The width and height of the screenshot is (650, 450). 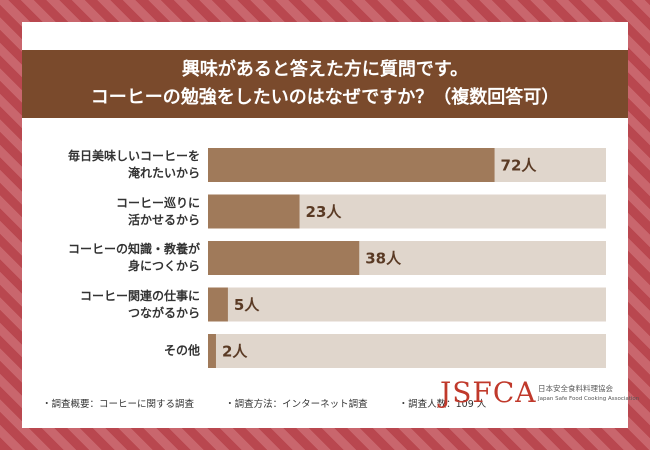 I want to click on note-text: 調査人数：109 人, so click(x=447, y=404).